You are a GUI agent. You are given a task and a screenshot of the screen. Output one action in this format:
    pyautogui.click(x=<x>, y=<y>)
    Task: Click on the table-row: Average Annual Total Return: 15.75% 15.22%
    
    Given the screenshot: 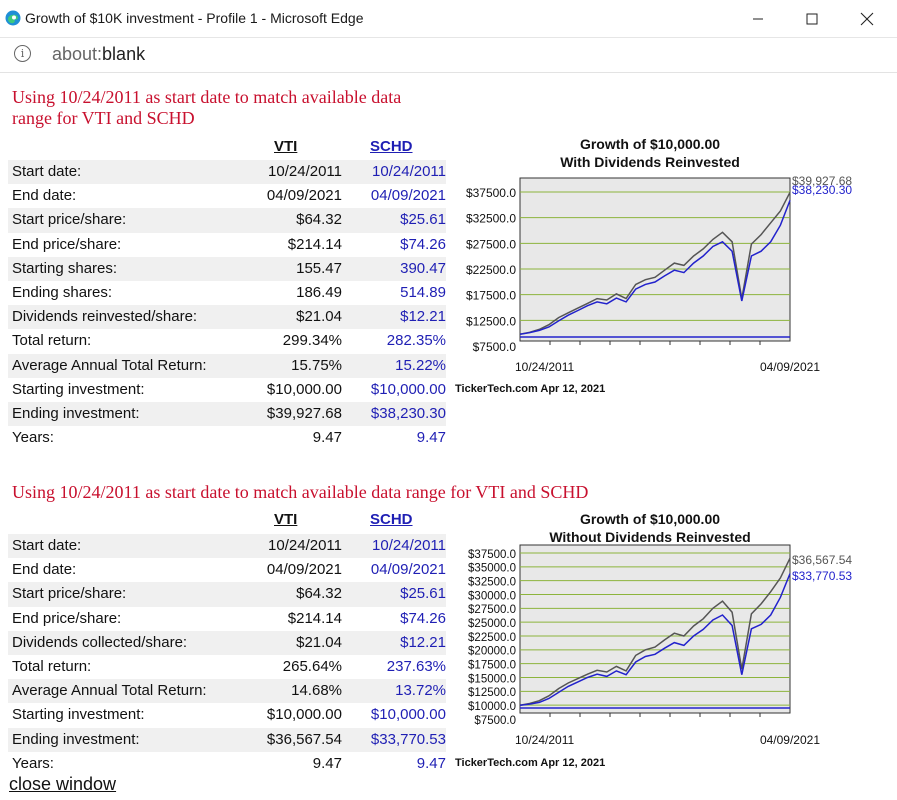 What is the action you would take?
    pyautogui.click(x=227, y=365)
    